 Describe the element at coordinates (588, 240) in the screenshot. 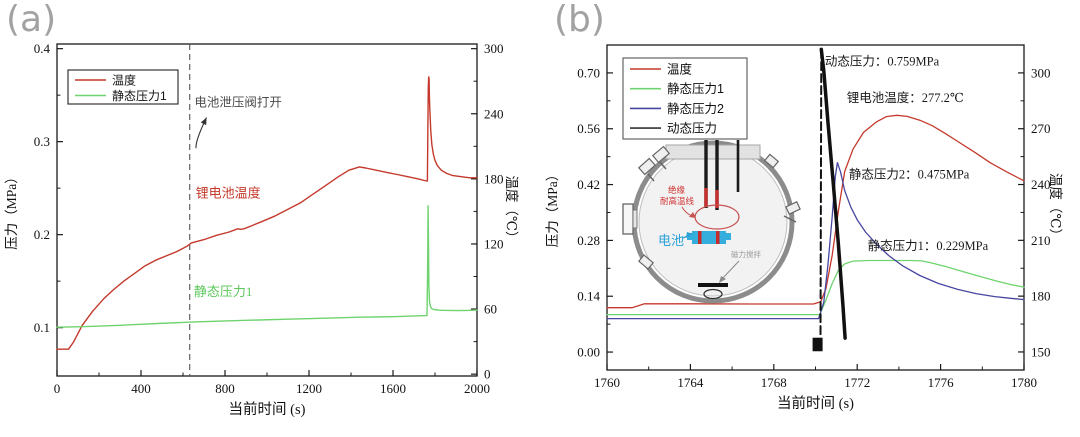

I see `svg-text: 0.28` at that location.